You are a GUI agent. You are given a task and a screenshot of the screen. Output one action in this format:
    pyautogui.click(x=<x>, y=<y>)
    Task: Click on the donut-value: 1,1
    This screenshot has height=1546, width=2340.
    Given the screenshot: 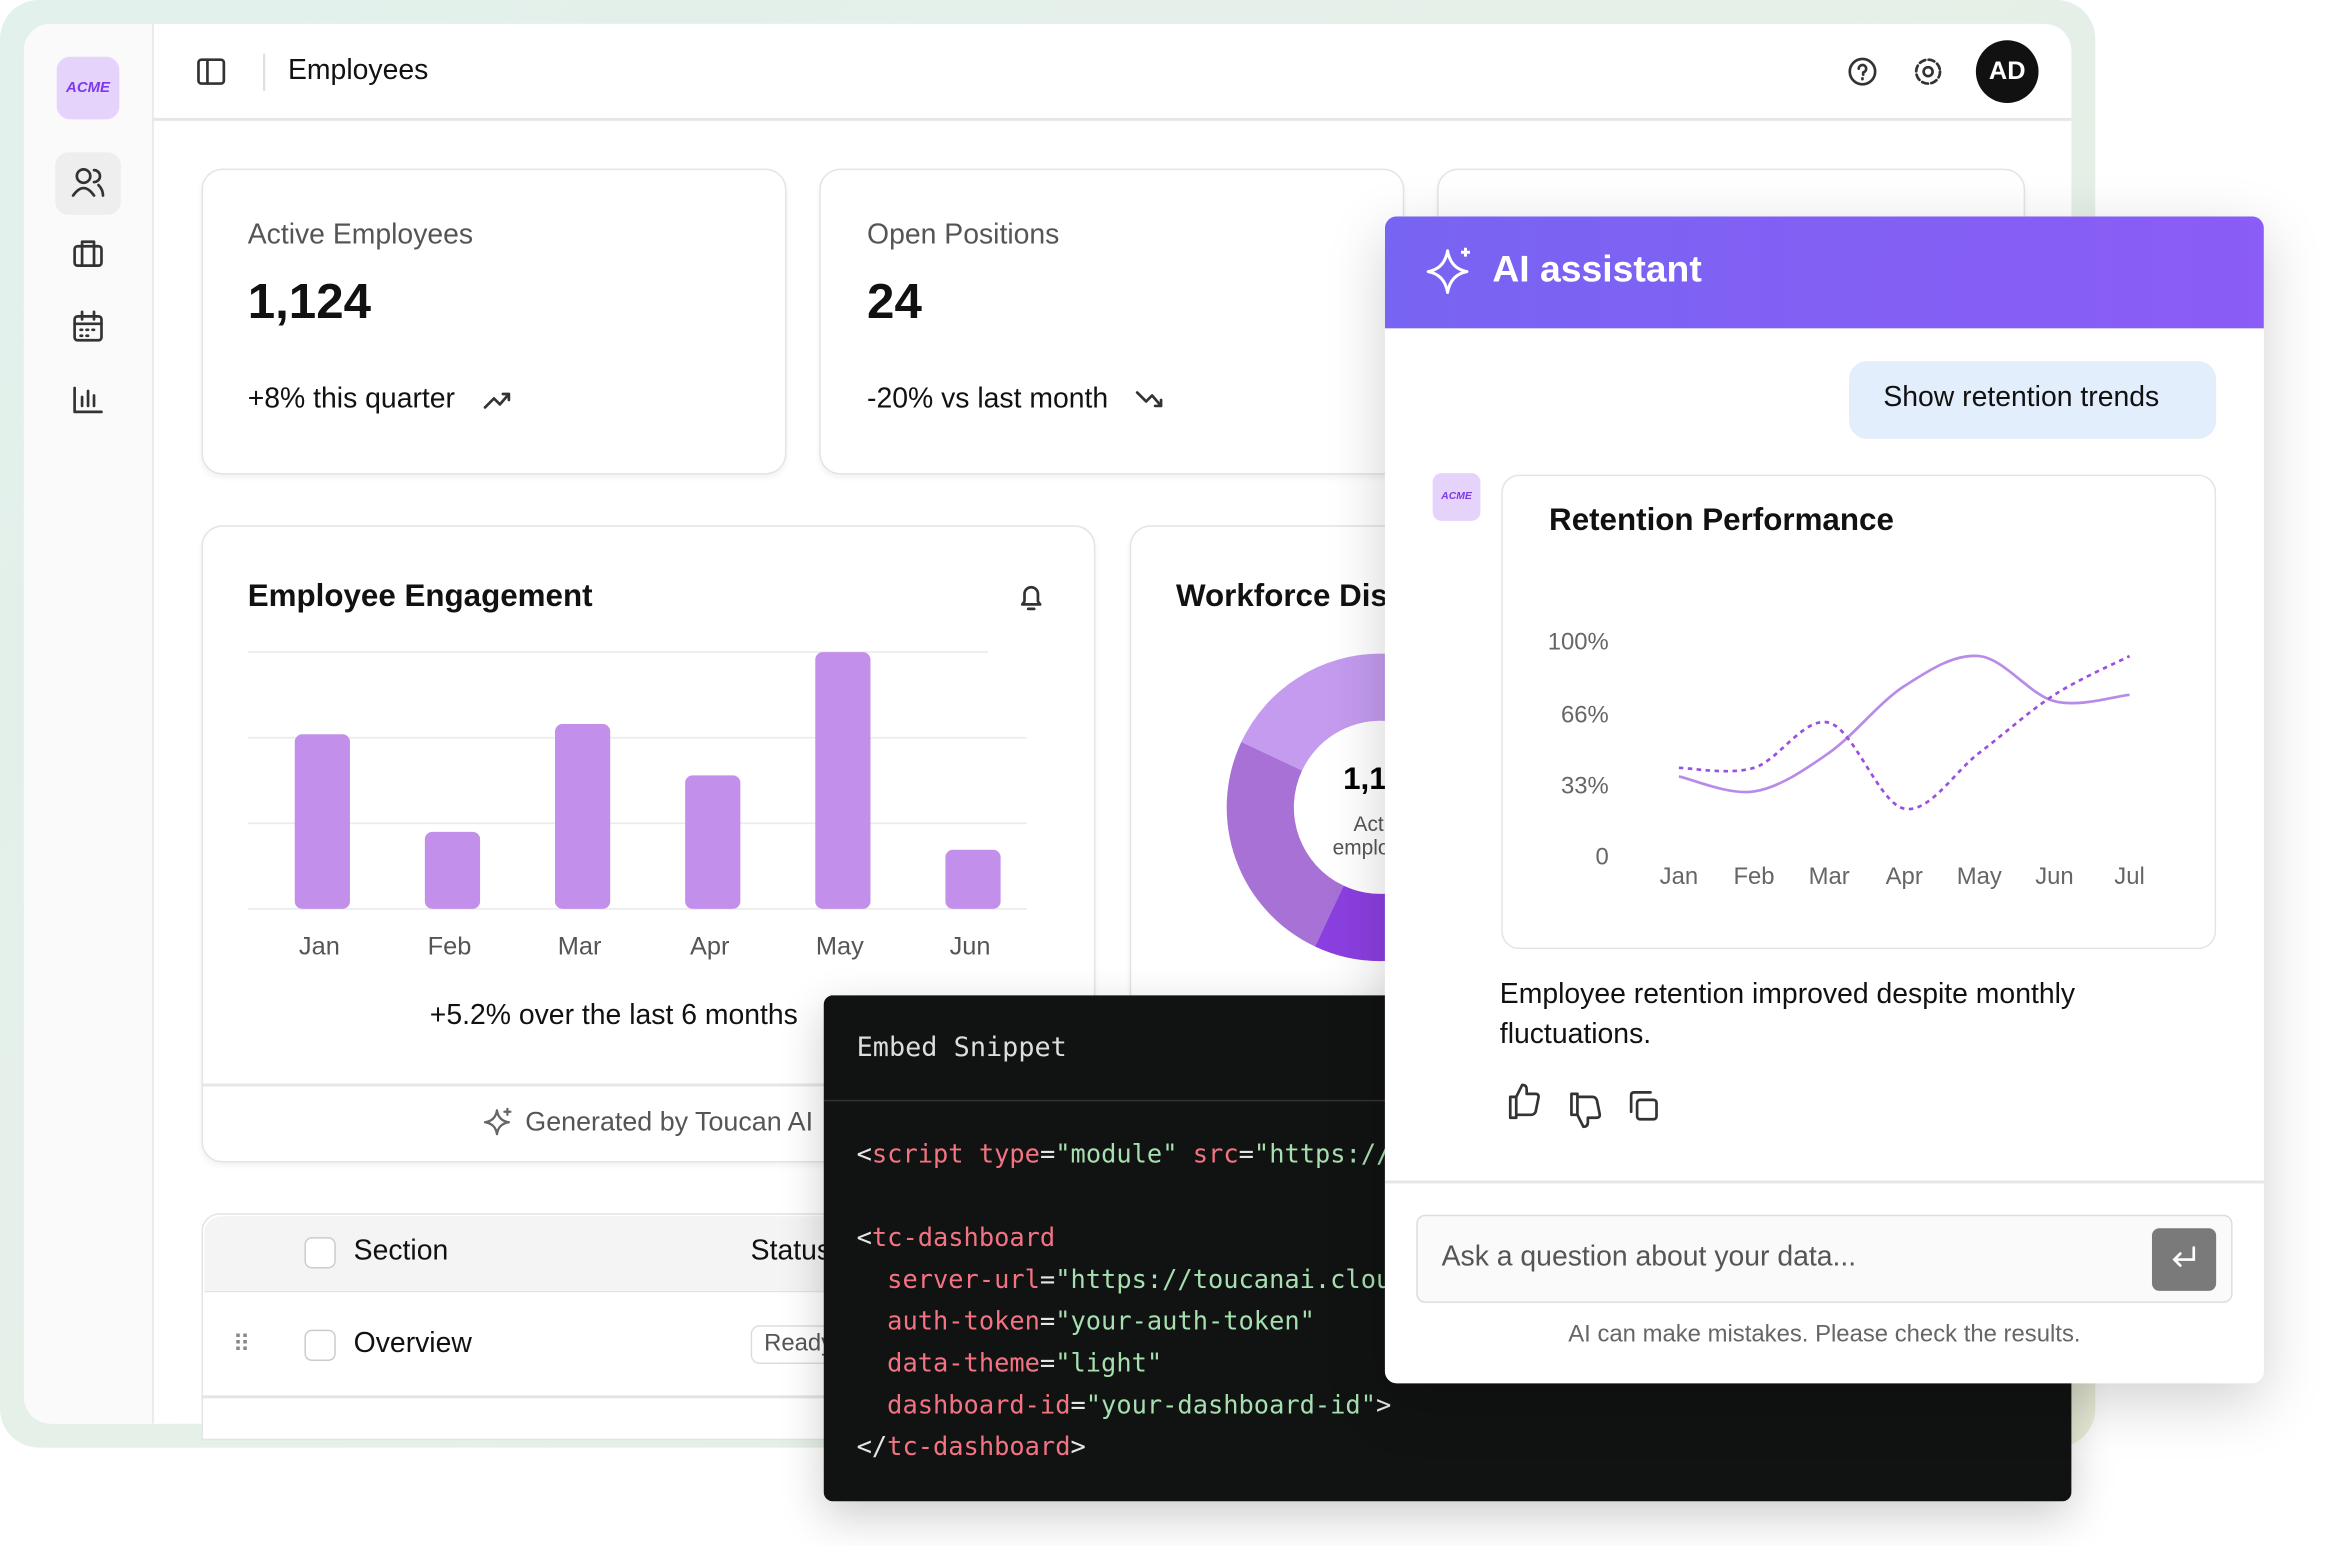 What is the action you would take?
    pyautogui.click(x=1365, y=778)
    